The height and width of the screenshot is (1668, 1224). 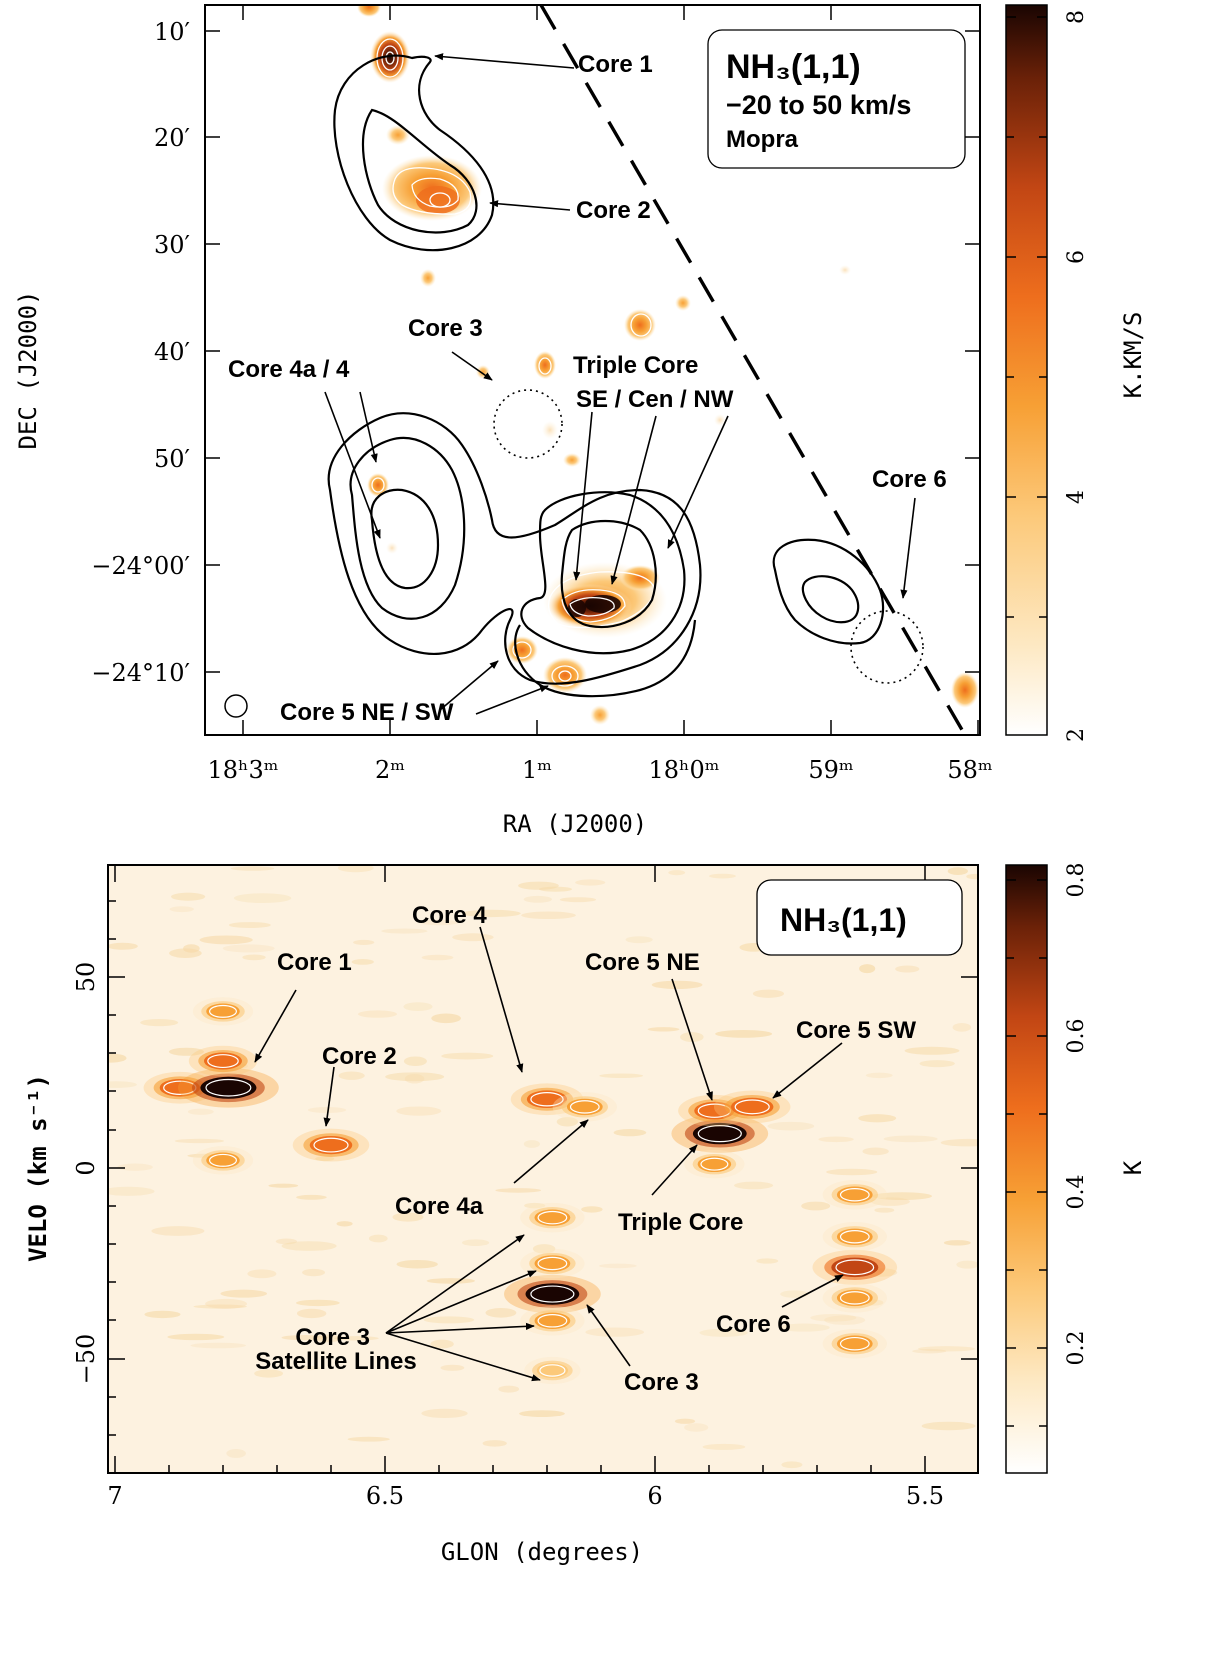 What do you see at coordinates (575, 824) in the screenshot?
I see `x-axis-title: RA (J2000)` at bounding box center [575, 824].